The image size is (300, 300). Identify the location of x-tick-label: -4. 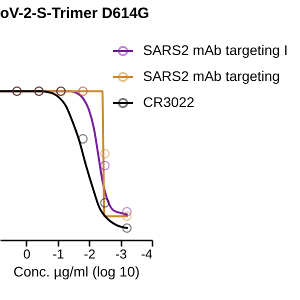
(146, 254).